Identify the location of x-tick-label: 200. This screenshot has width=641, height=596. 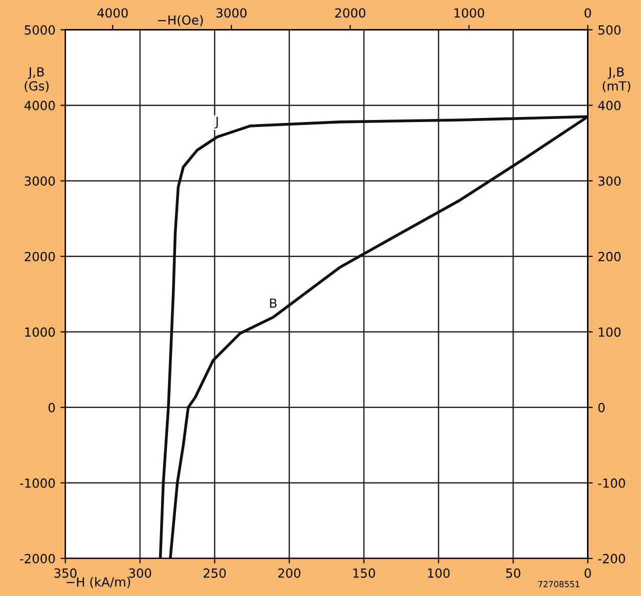
(289, 573).